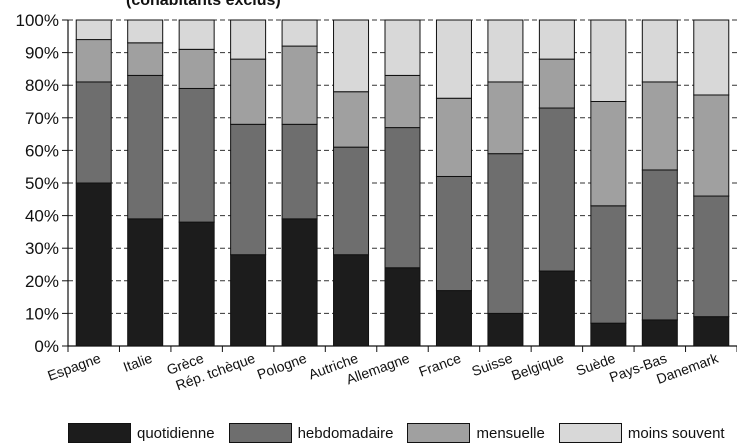  I want to click on legend-label: hebdomadaire, so click(345, 433).